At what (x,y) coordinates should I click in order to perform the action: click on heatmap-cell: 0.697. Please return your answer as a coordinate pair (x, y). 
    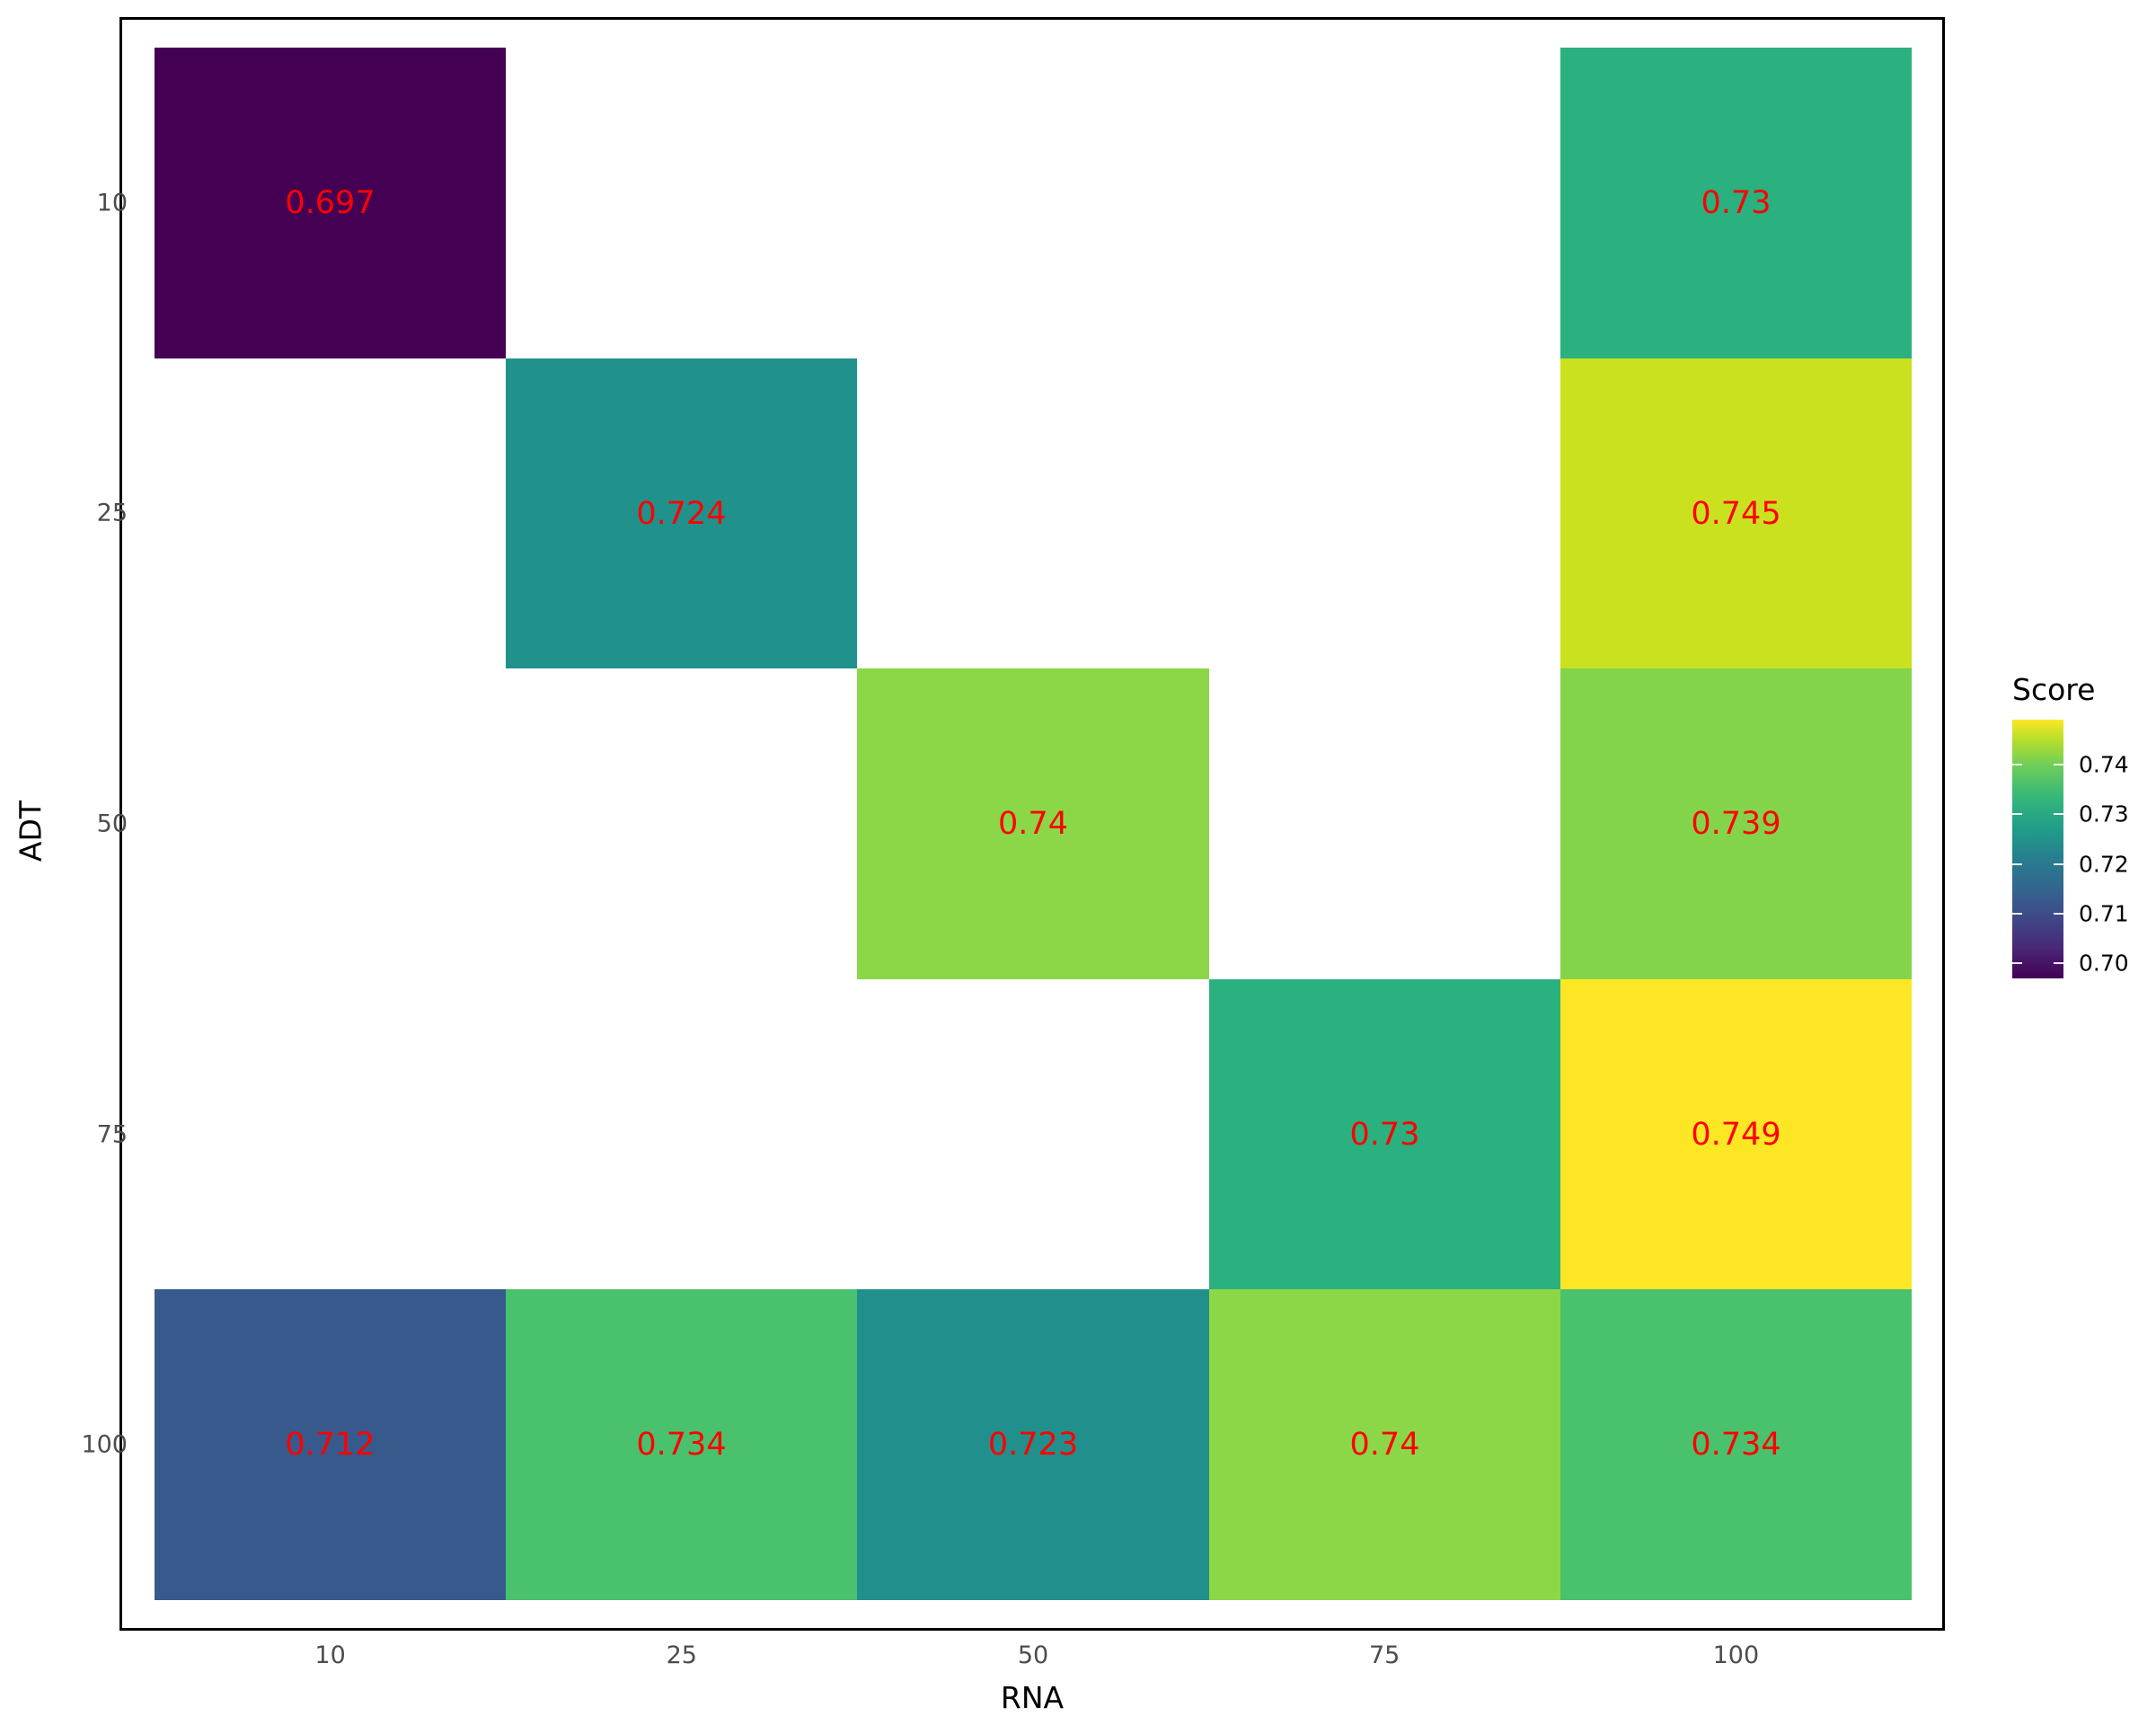
    Looking at the image, I should click on (331, 203).